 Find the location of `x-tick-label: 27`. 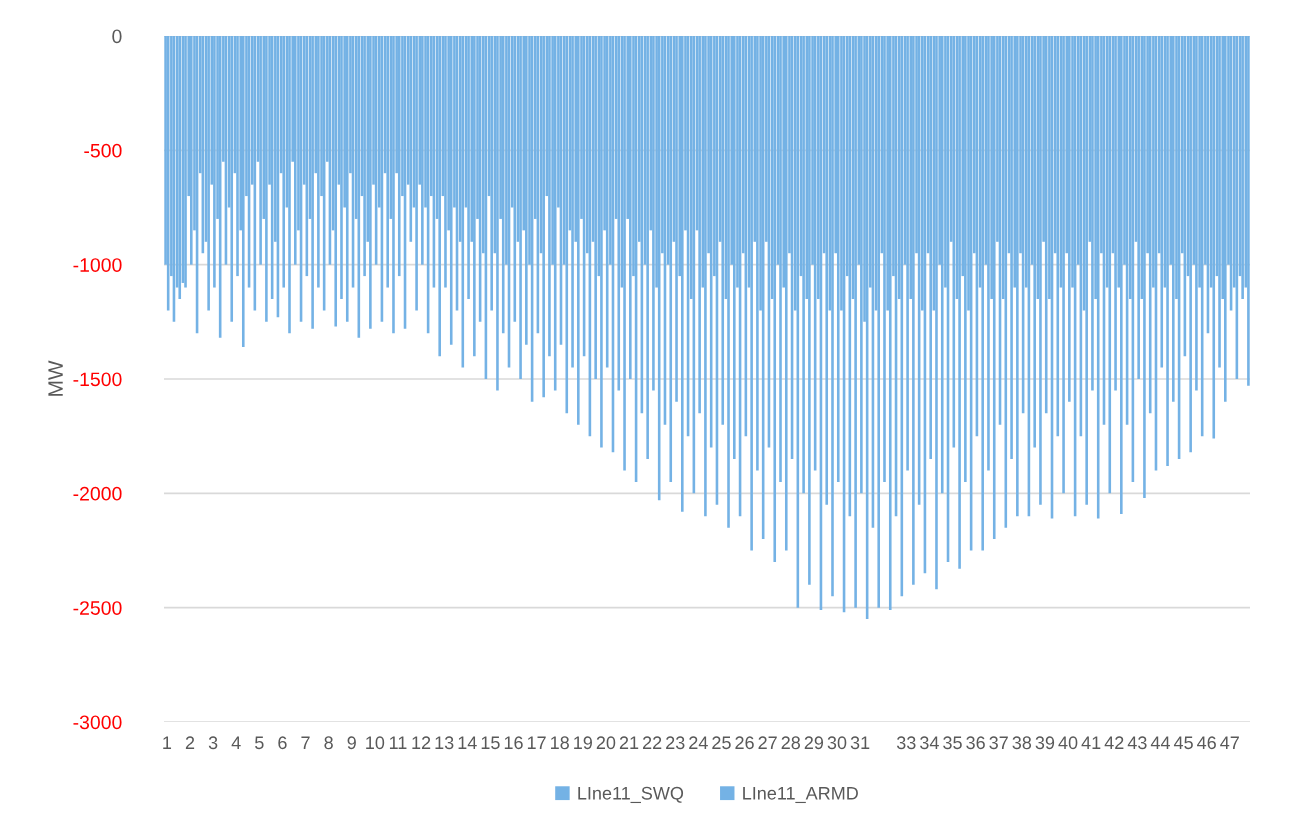

x-tick-label: 27 is located at coordinates (767, 742).